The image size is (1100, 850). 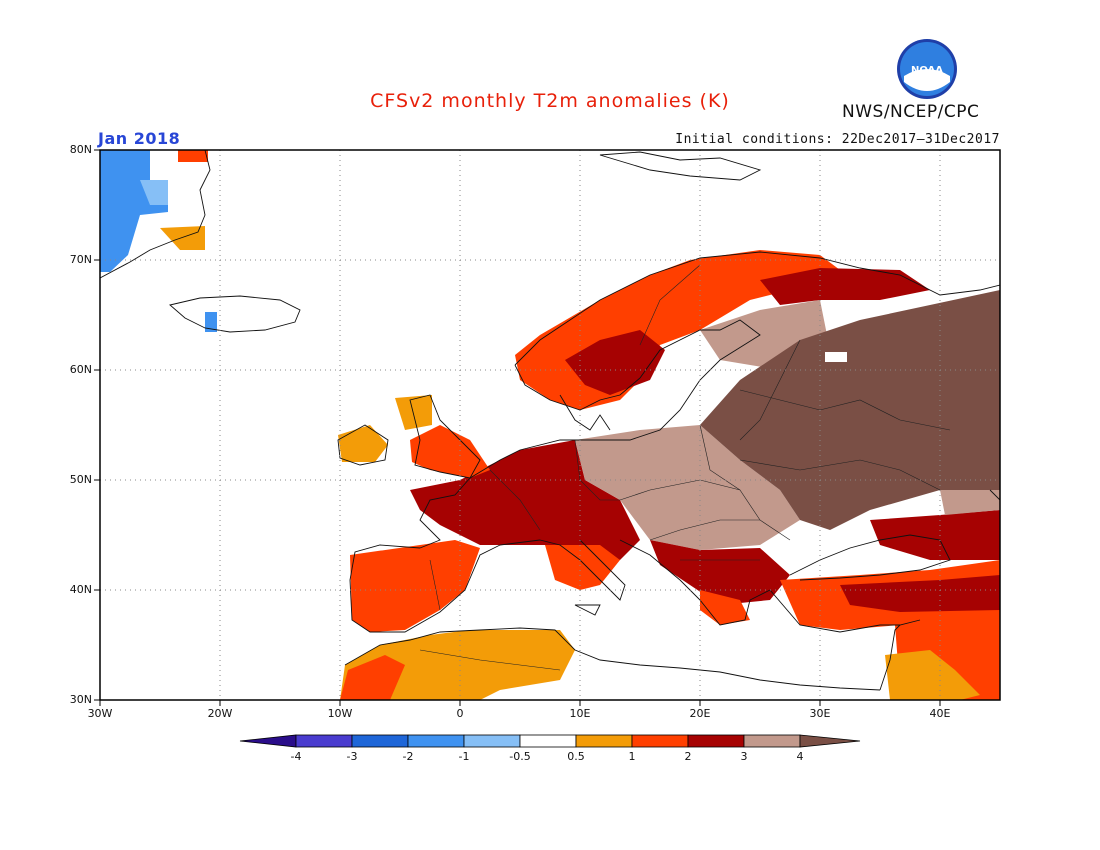 I want to click on region-north-russia-dark, so click(x=845, y=286).